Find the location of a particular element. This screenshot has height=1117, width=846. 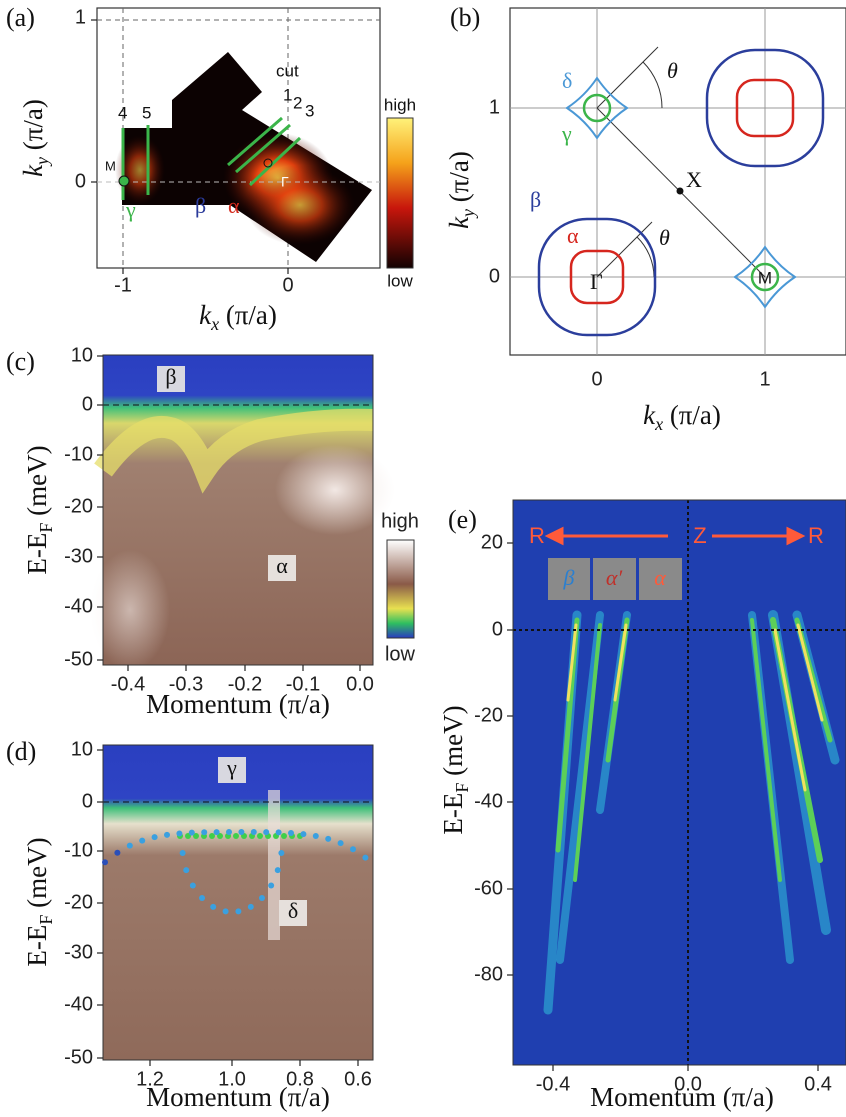

y-tick-label: 1 is located at coordinates (80, 17).